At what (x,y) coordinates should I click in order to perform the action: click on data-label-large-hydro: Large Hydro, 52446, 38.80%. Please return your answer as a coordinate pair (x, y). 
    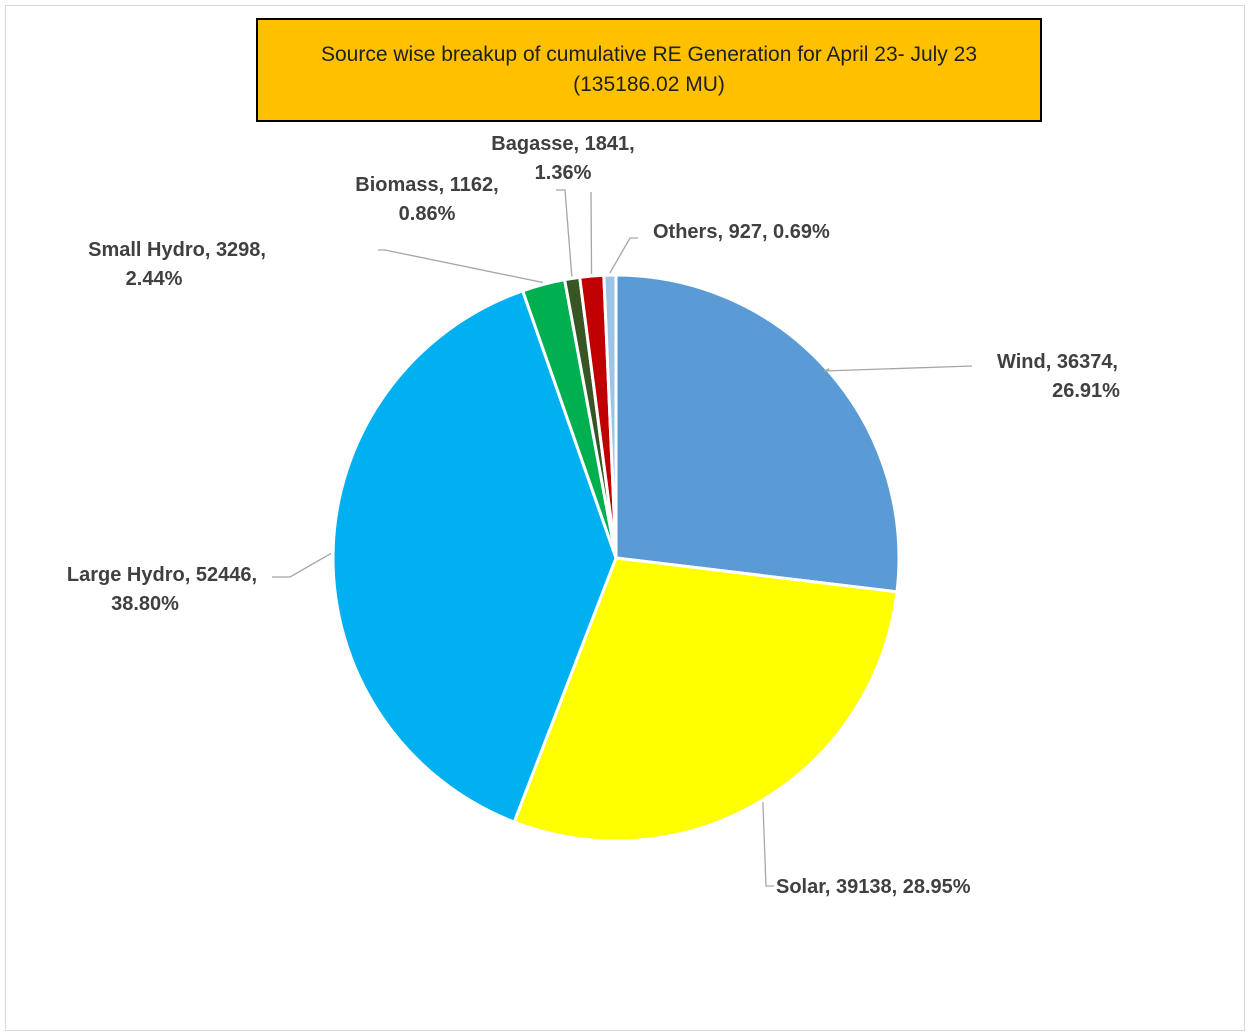
    Looking at the image, I should click on (162, 589).